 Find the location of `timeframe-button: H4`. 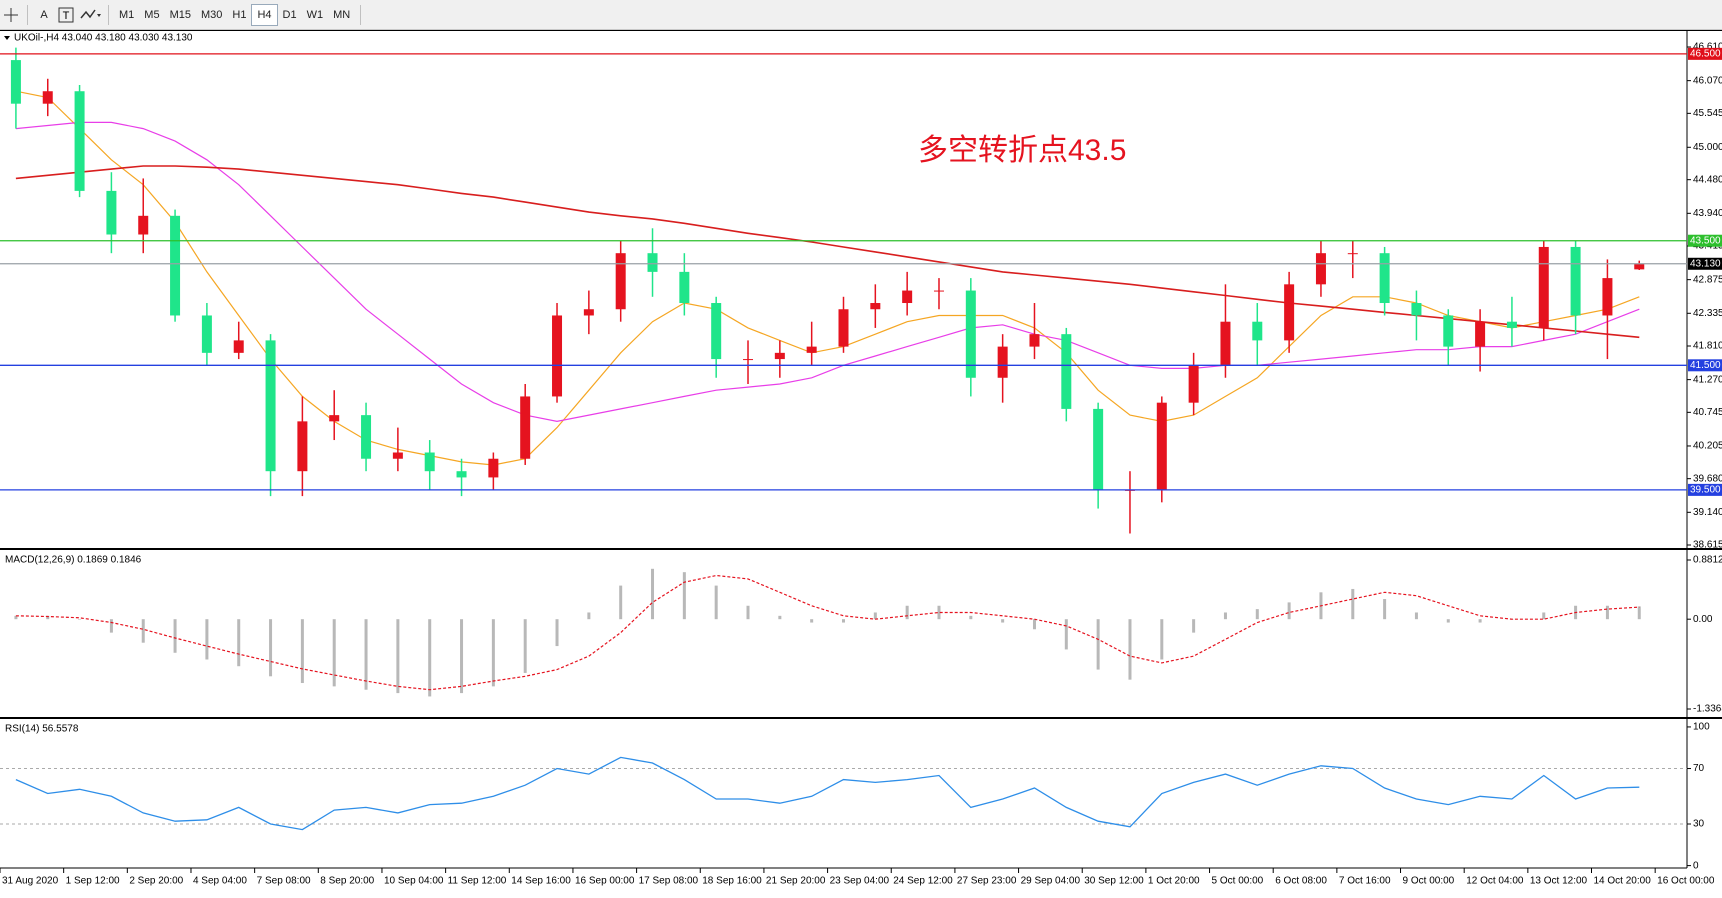

timeframe-button: H4 is located at coordinates (264, 14).